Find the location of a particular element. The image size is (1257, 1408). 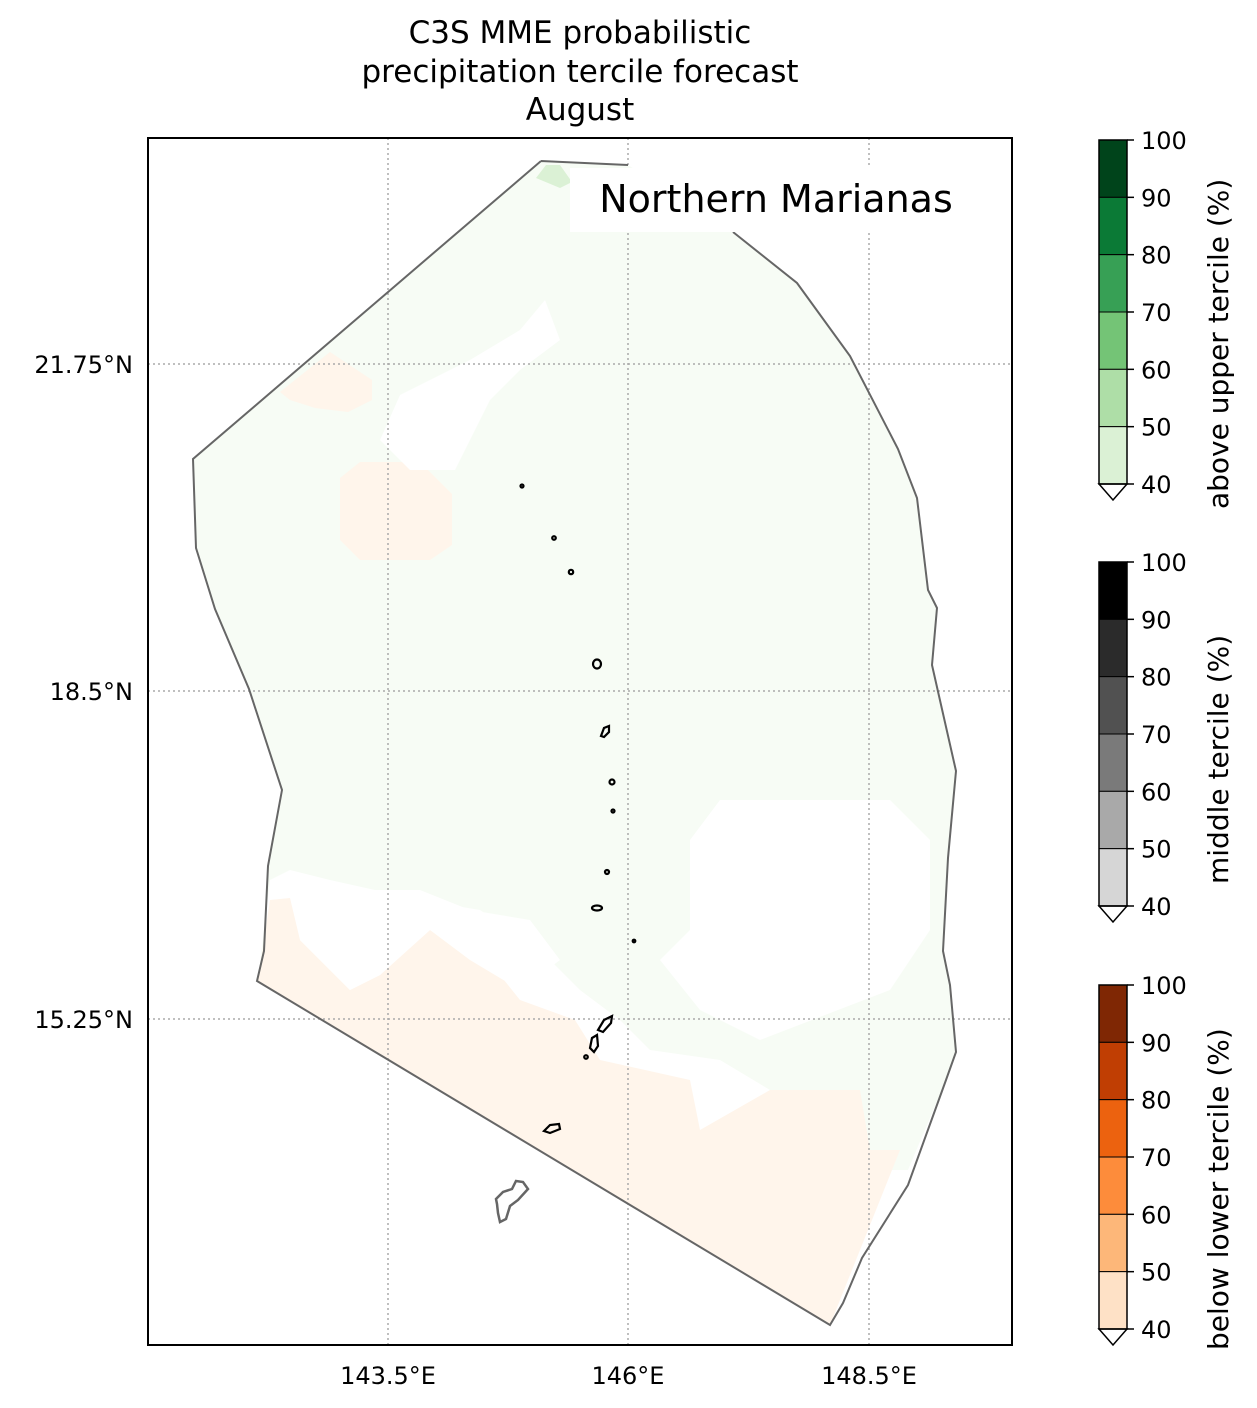

no-signal-patch-upper is located at coordinates (470, 385).